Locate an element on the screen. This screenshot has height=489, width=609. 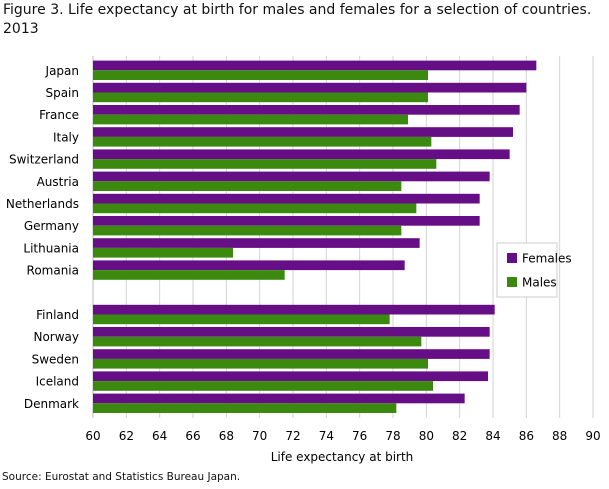
category-label: Iceland is located at coordinates (57, 382).